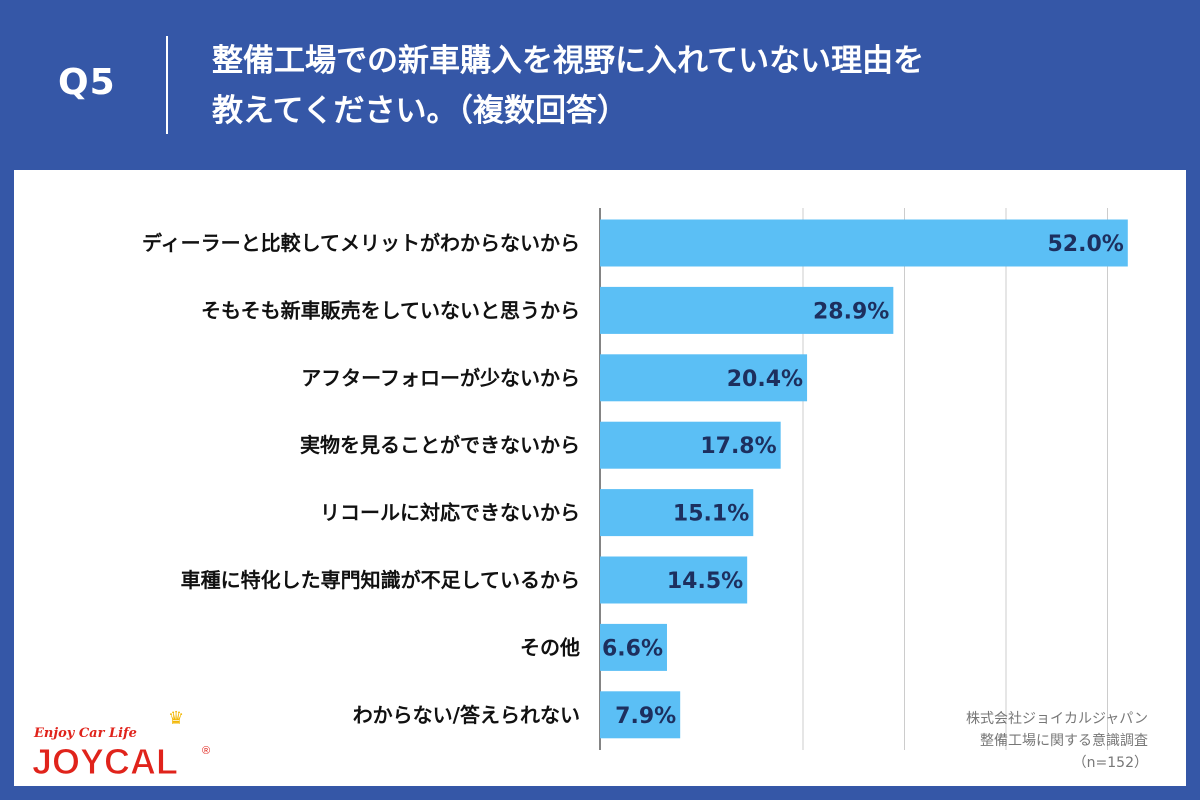 The width and height of the screenshot is (1200, 800). I want to click on question-line-2: 教えてください。（複数回答）, so click(420, 111).